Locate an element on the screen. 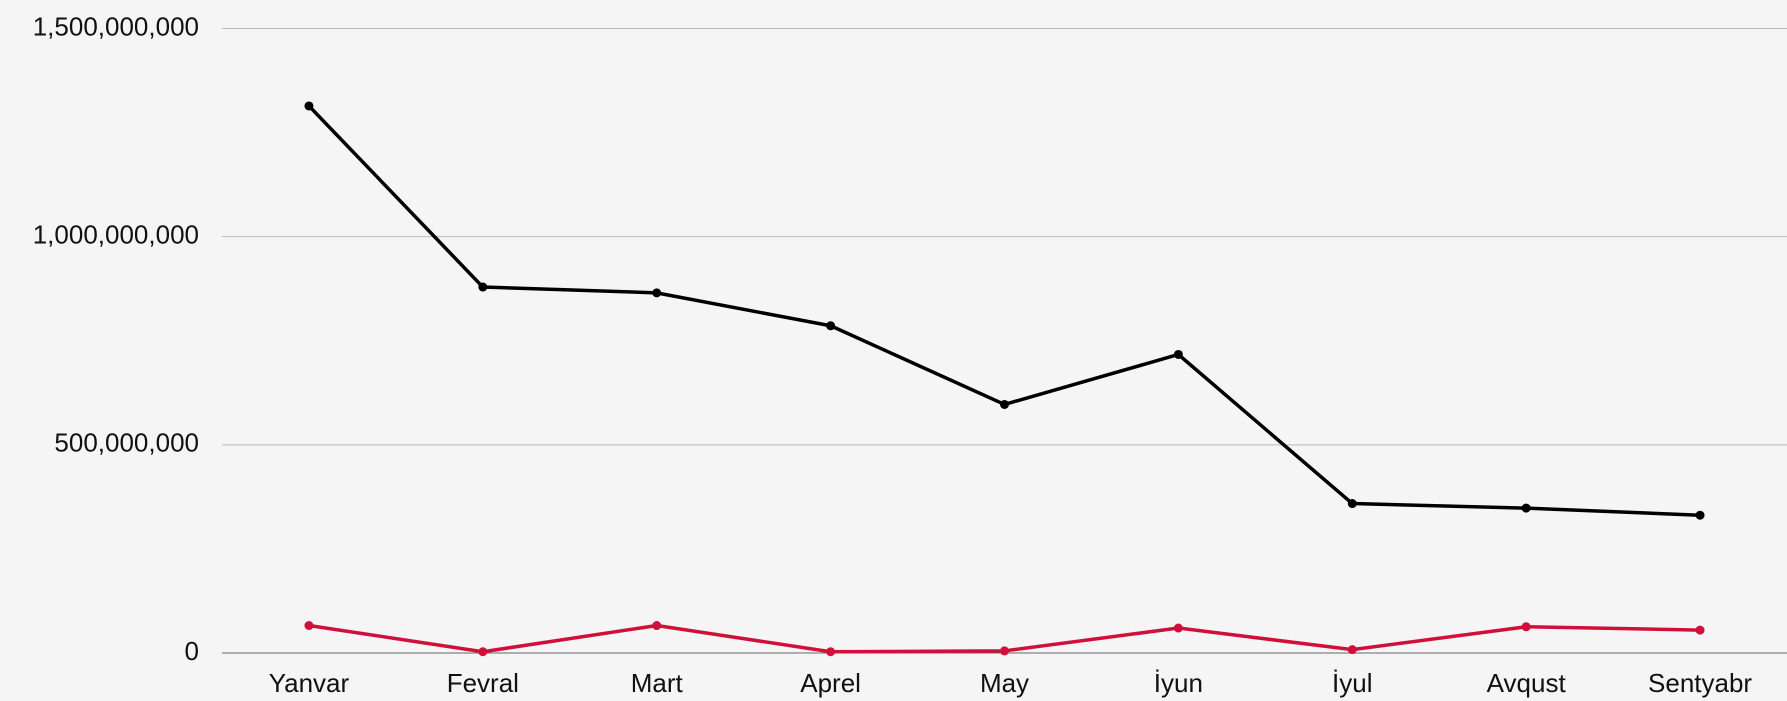 The image size is (1787, 701). y-tick-label: 1,000,000,000 is located at coordinates (116, 235).